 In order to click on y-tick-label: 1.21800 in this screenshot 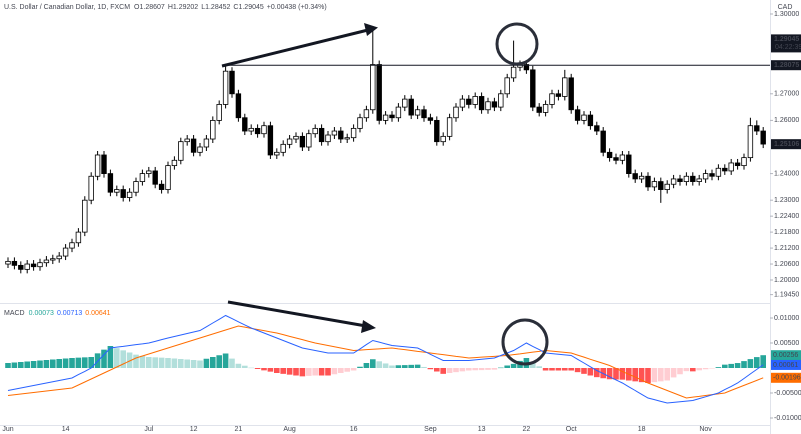, I will do `click(786, 232)`.